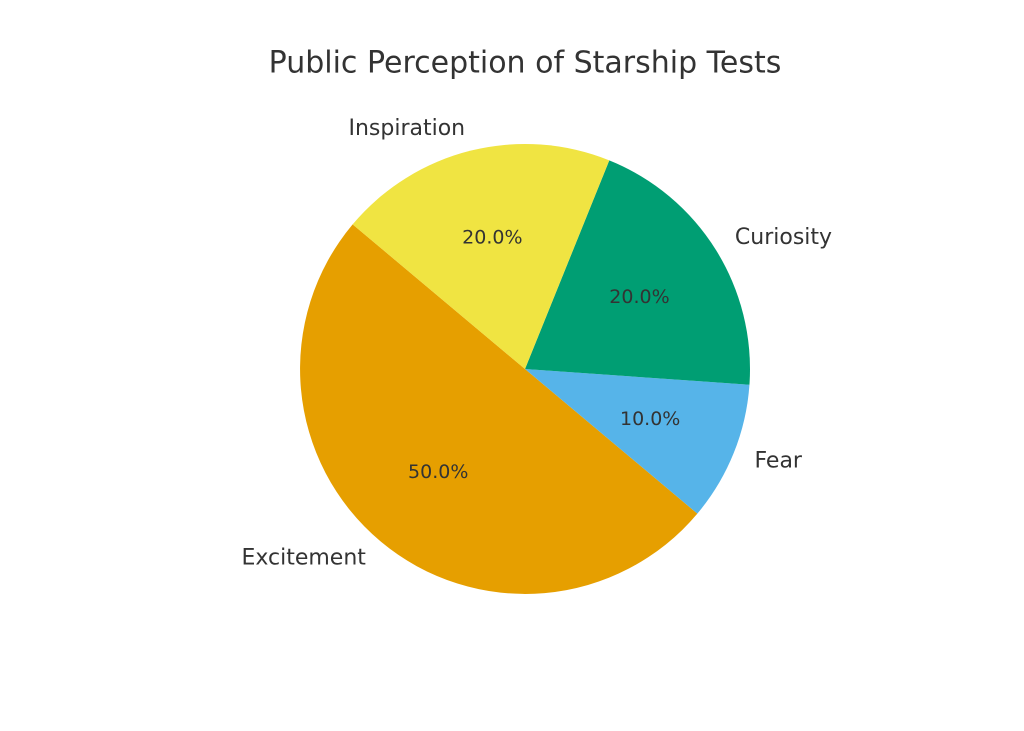  I want to click on slice-percent: 50.0%, so click(438, 472).